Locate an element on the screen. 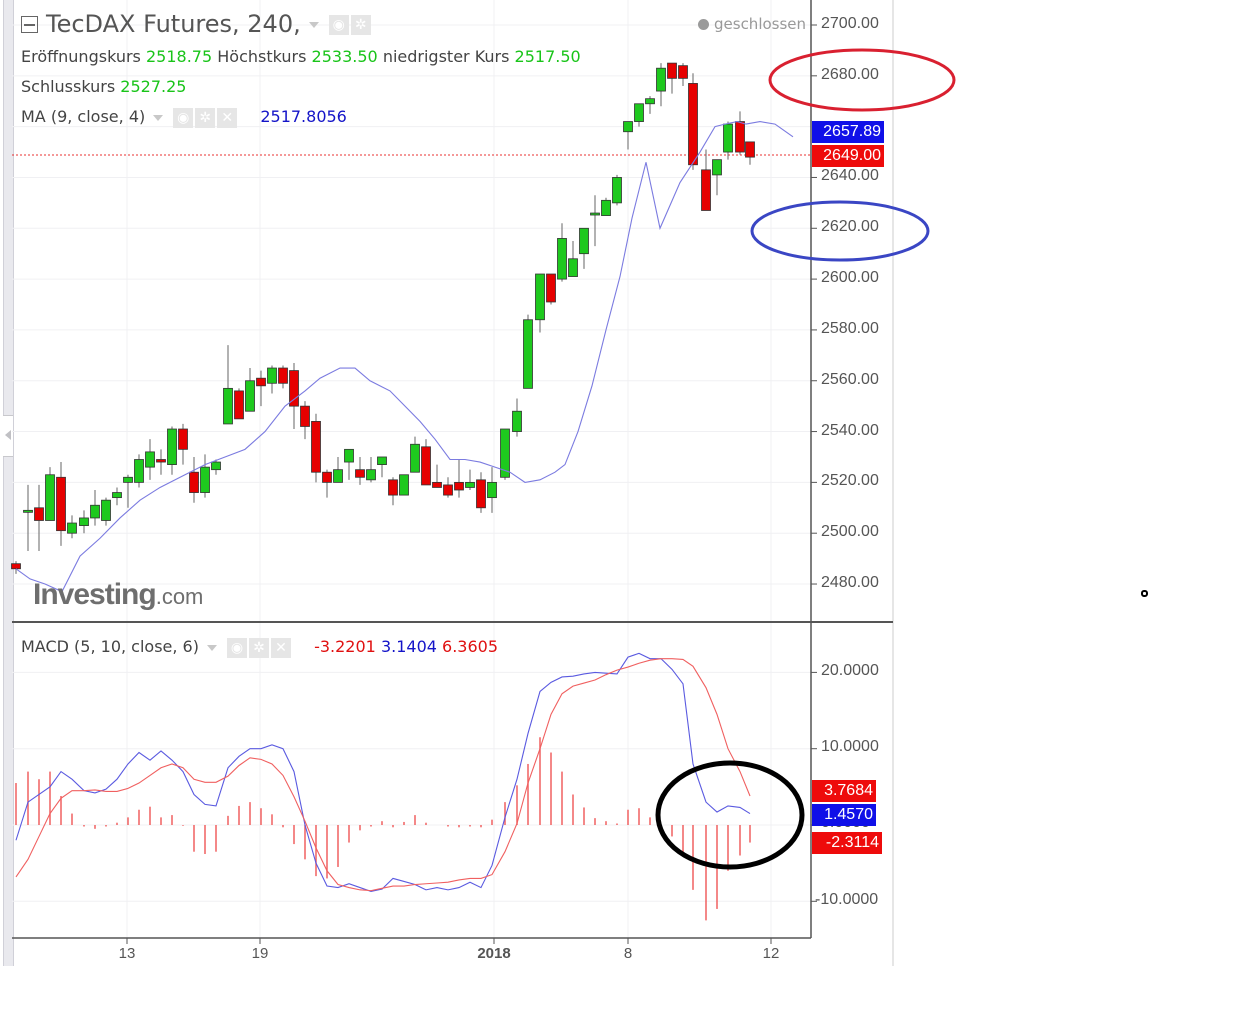 This screenshot has height=1011, width=1247. macd-signal-value: 6.3605 is located at coordinates (470, 646).